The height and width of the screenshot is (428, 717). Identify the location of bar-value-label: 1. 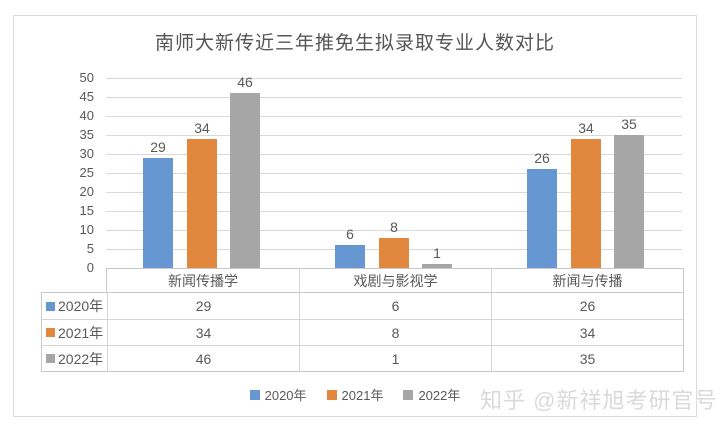
(437, 253).